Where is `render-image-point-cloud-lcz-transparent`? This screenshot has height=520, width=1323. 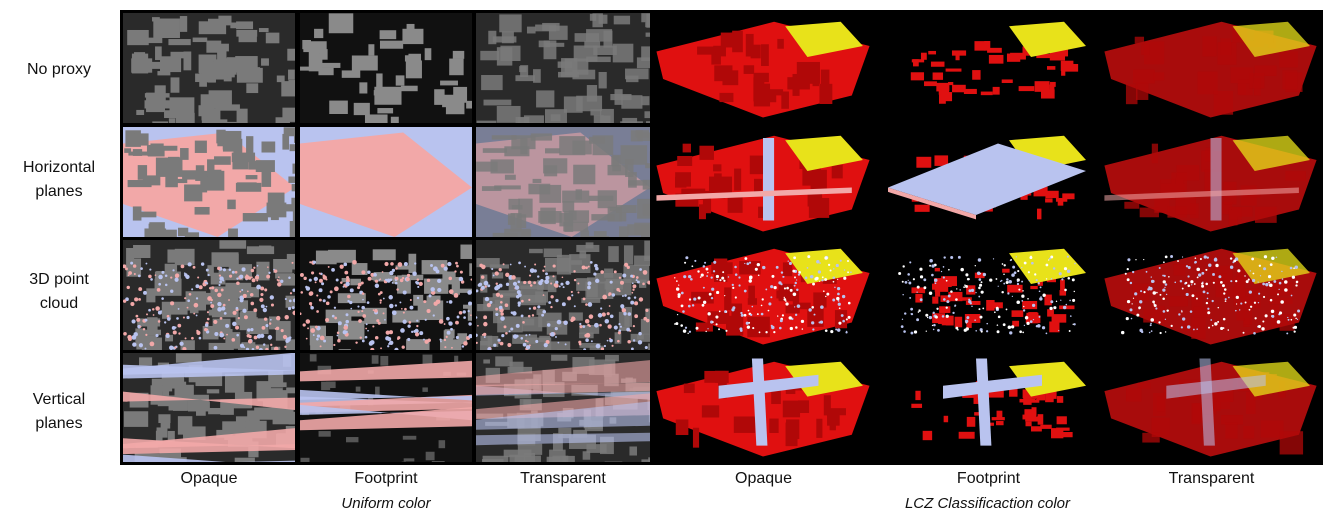 render-image-point-cloud-lcz-transparent is located at coordinates (1210, 295).